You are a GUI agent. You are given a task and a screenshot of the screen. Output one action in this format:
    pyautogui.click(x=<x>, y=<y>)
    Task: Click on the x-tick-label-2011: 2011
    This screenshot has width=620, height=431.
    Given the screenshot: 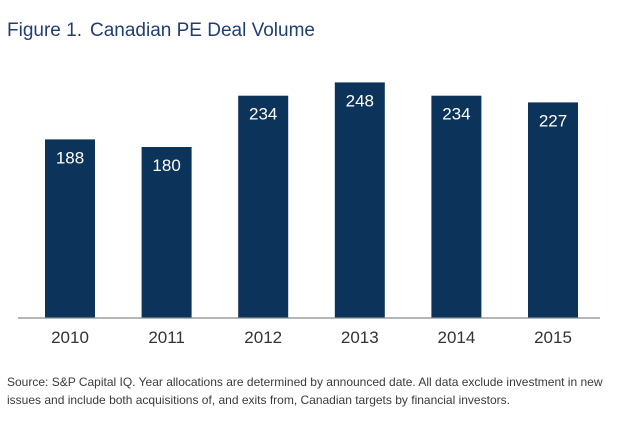 What is the action you would take?
    pyautogui.click(x=166, y=337)
    